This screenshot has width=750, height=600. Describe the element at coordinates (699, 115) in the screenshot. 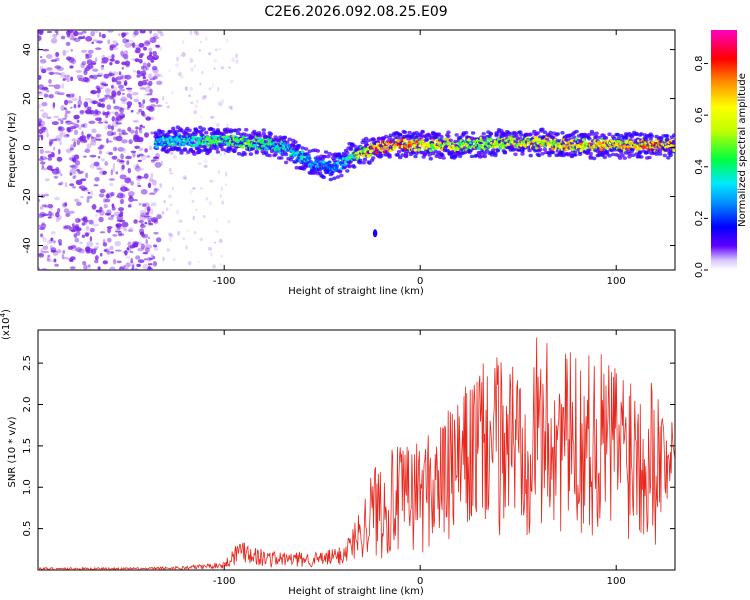

I see `colorbar-tick-label: 0.6` at that location.